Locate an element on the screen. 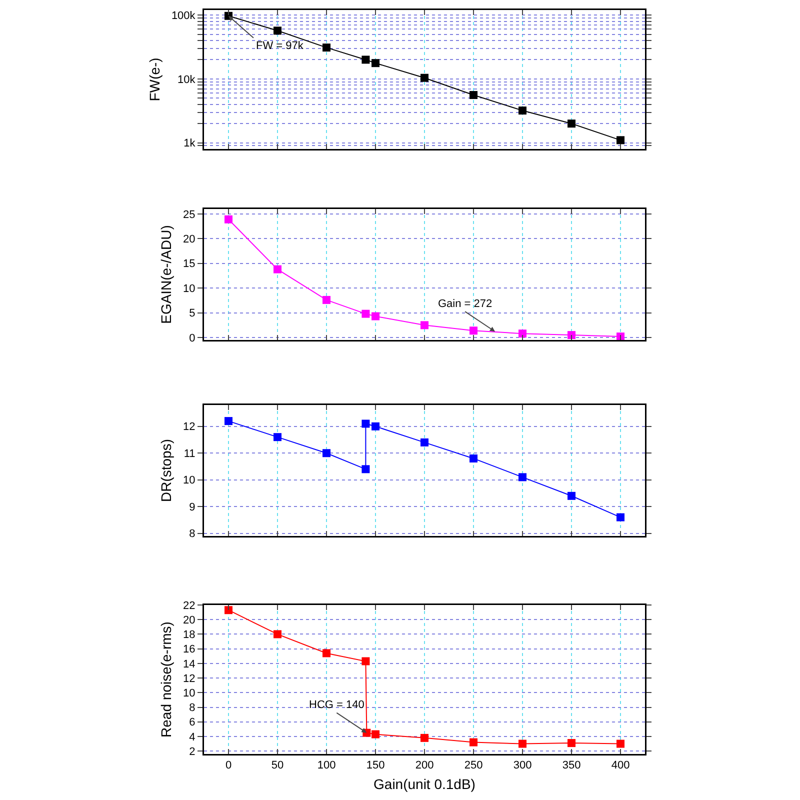 The image size is (800, 800). y-tick-label: 0 is located at coordinates (192, 338).